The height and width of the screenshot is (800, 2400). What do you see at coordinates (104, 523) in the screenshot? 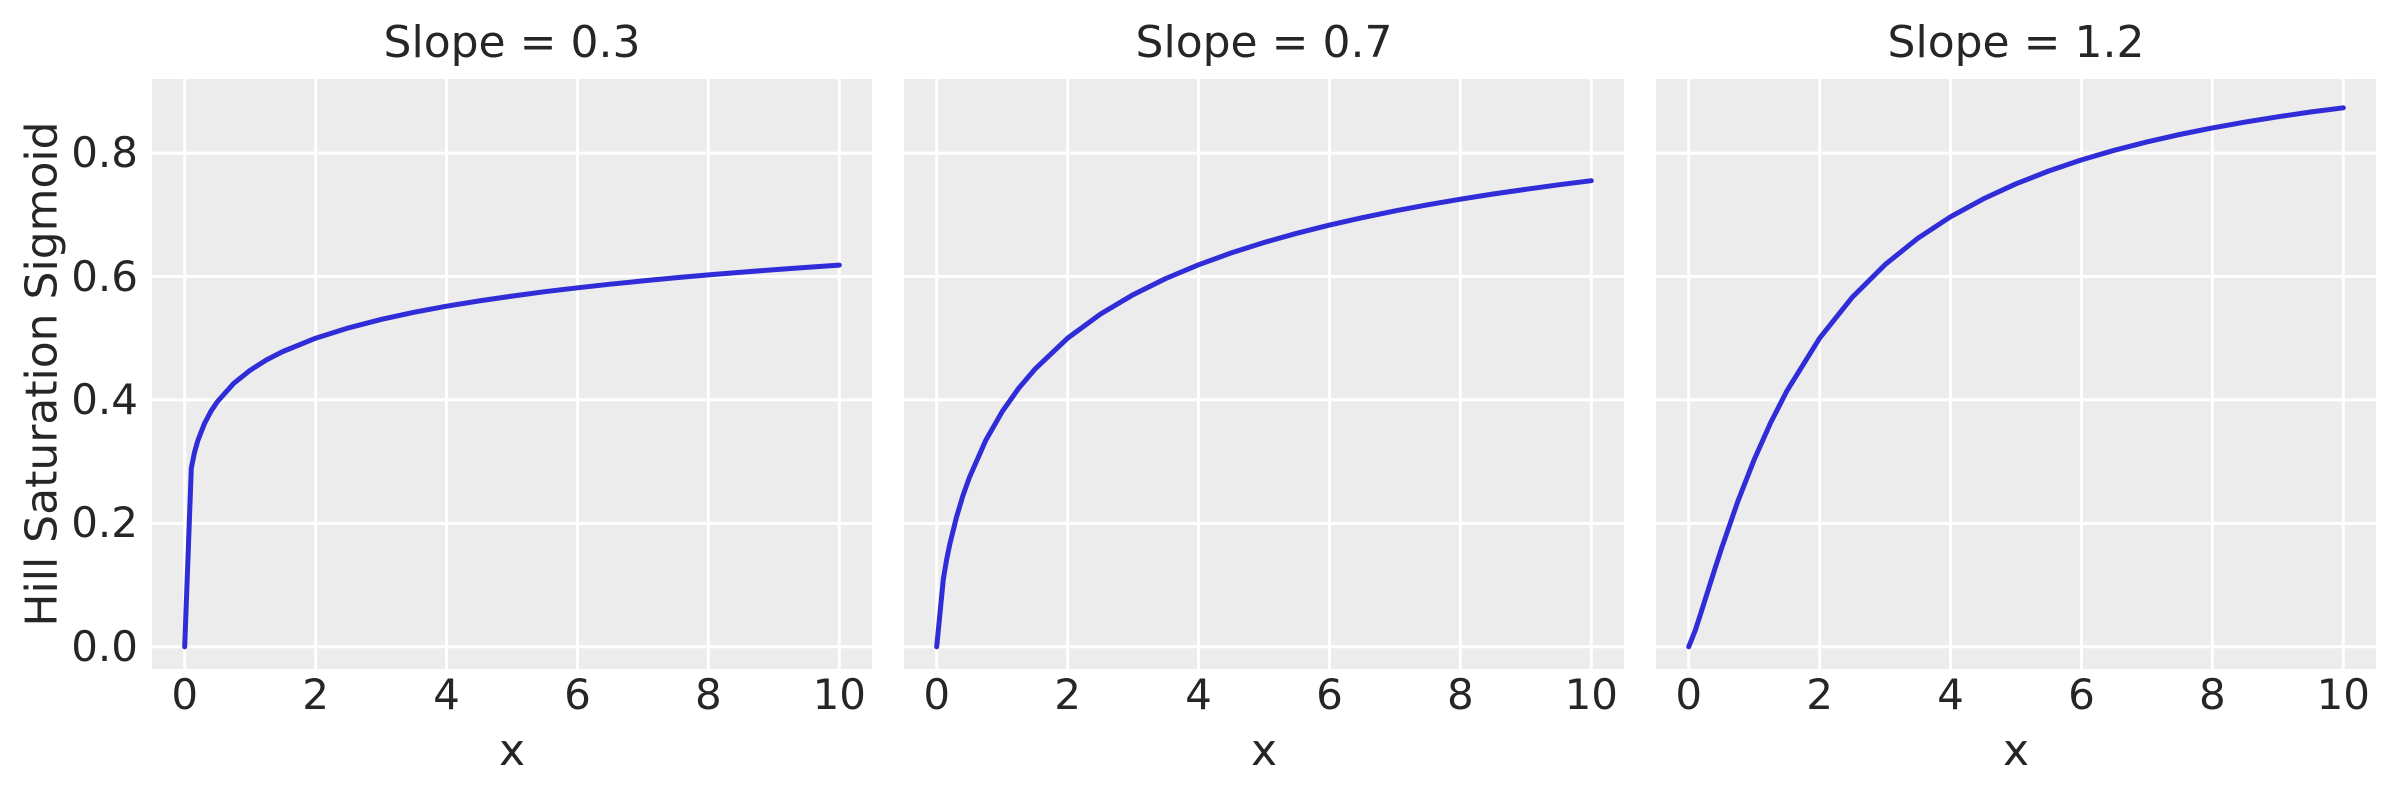
I see `y-tick-label: 0.2` at bounding box center [104, 523].